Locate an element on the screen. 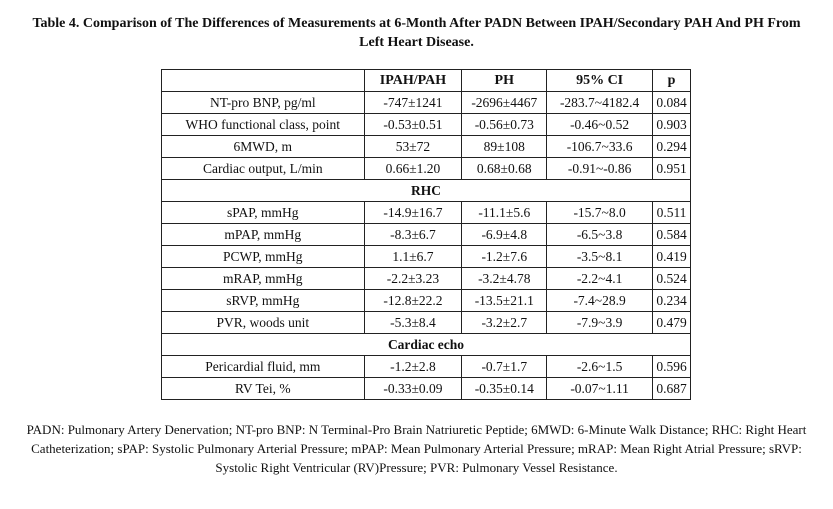  section-row: Cardiac echo is located at coordinates (426, 344).